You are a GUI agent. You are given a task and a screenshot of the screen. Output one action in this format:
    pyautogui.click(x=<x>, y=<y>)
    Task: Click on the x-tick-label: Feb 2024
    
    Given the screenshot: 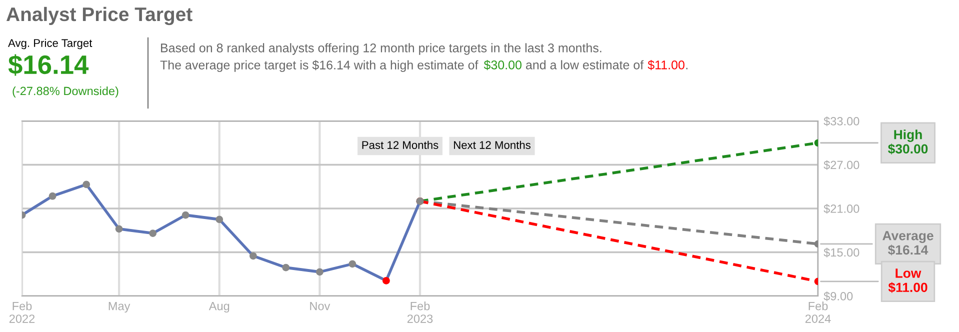 What is the action you would take?
    pyautogui.click(x=818, y=312)
    